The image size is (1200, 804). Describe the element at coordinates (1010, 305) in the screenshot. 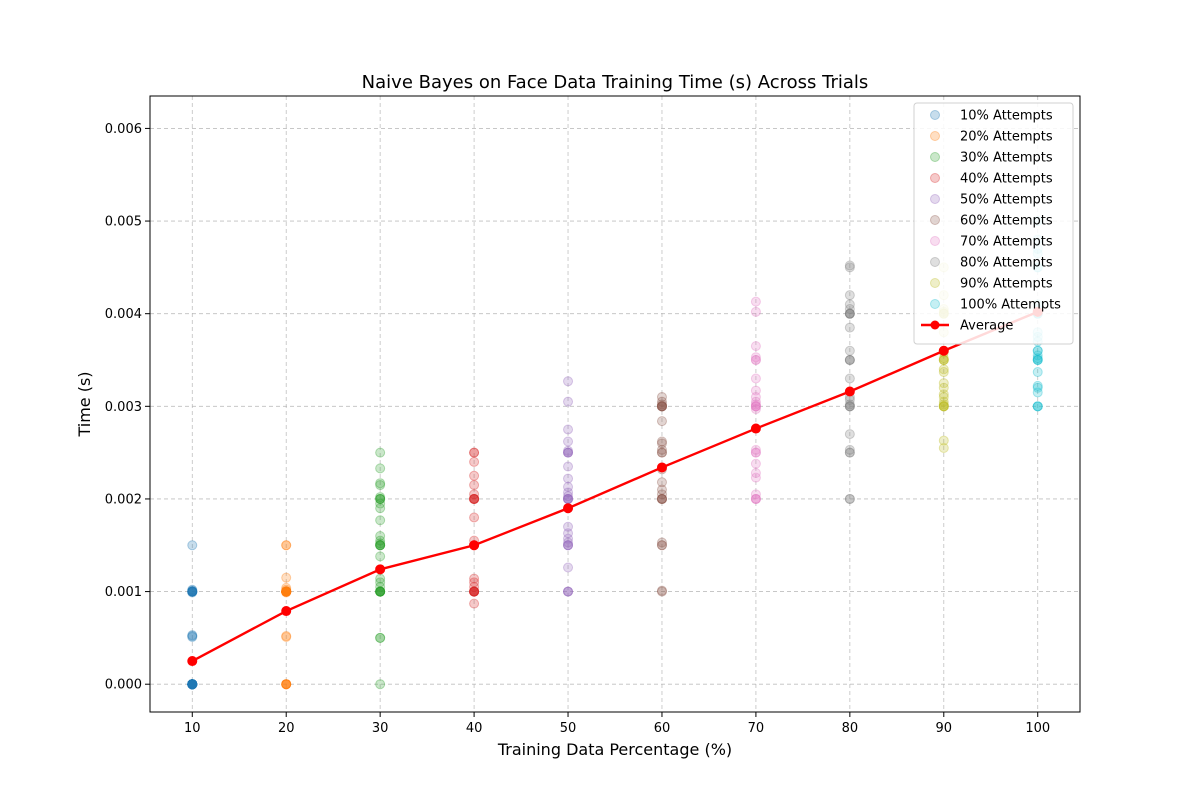

I see `legend-label: 100% Attempts` at that location.